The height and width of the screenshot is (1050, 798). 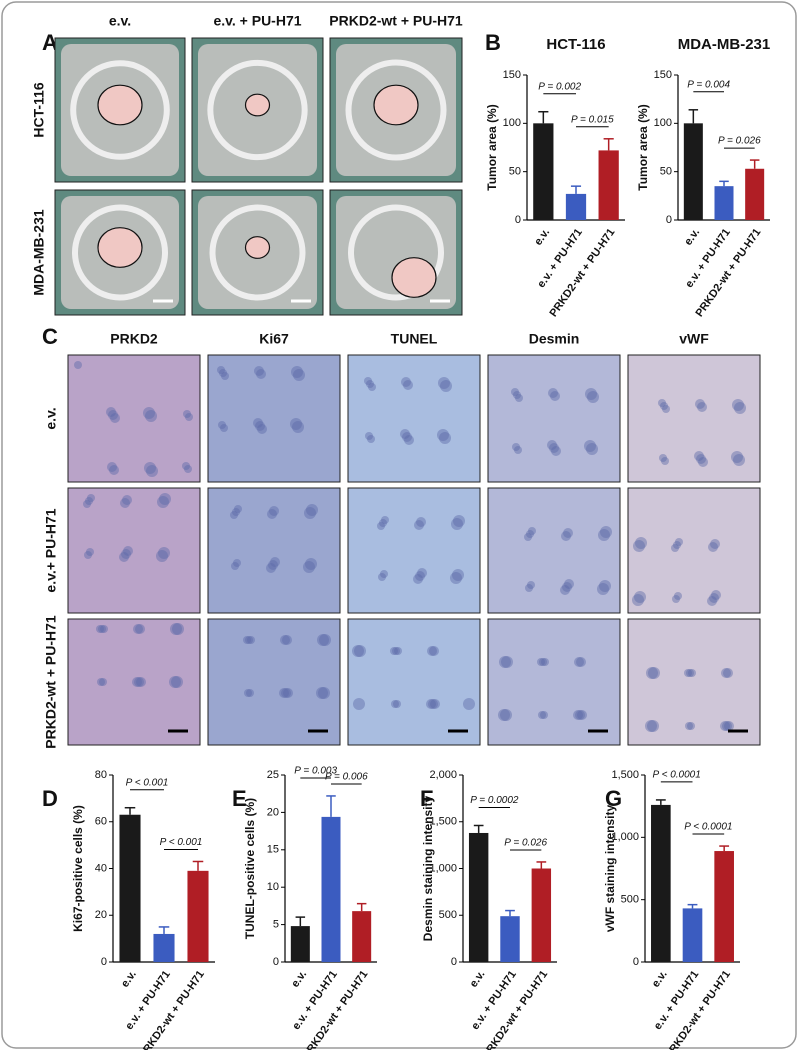 I want to click on y-tick-label: 40, so click(x=101, y=868).